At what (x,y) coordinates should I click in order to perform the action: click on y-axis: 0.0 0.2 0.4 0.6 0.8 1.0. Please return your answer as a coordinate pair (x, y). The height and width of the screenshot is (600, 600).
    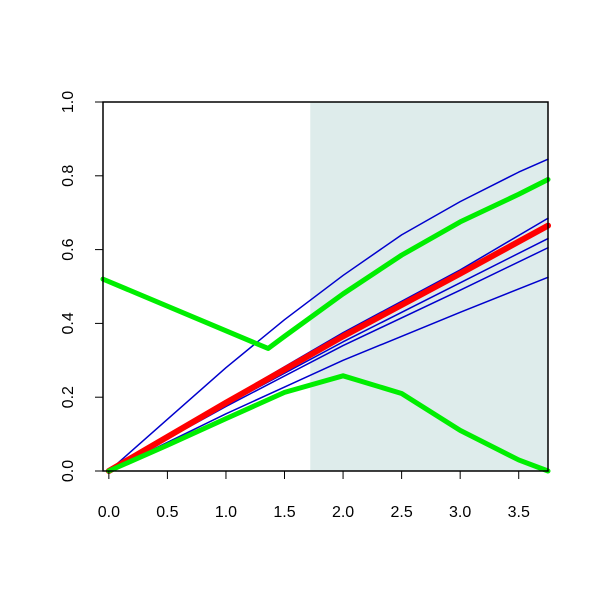
    Looking at the image, I should click on (82, 286).